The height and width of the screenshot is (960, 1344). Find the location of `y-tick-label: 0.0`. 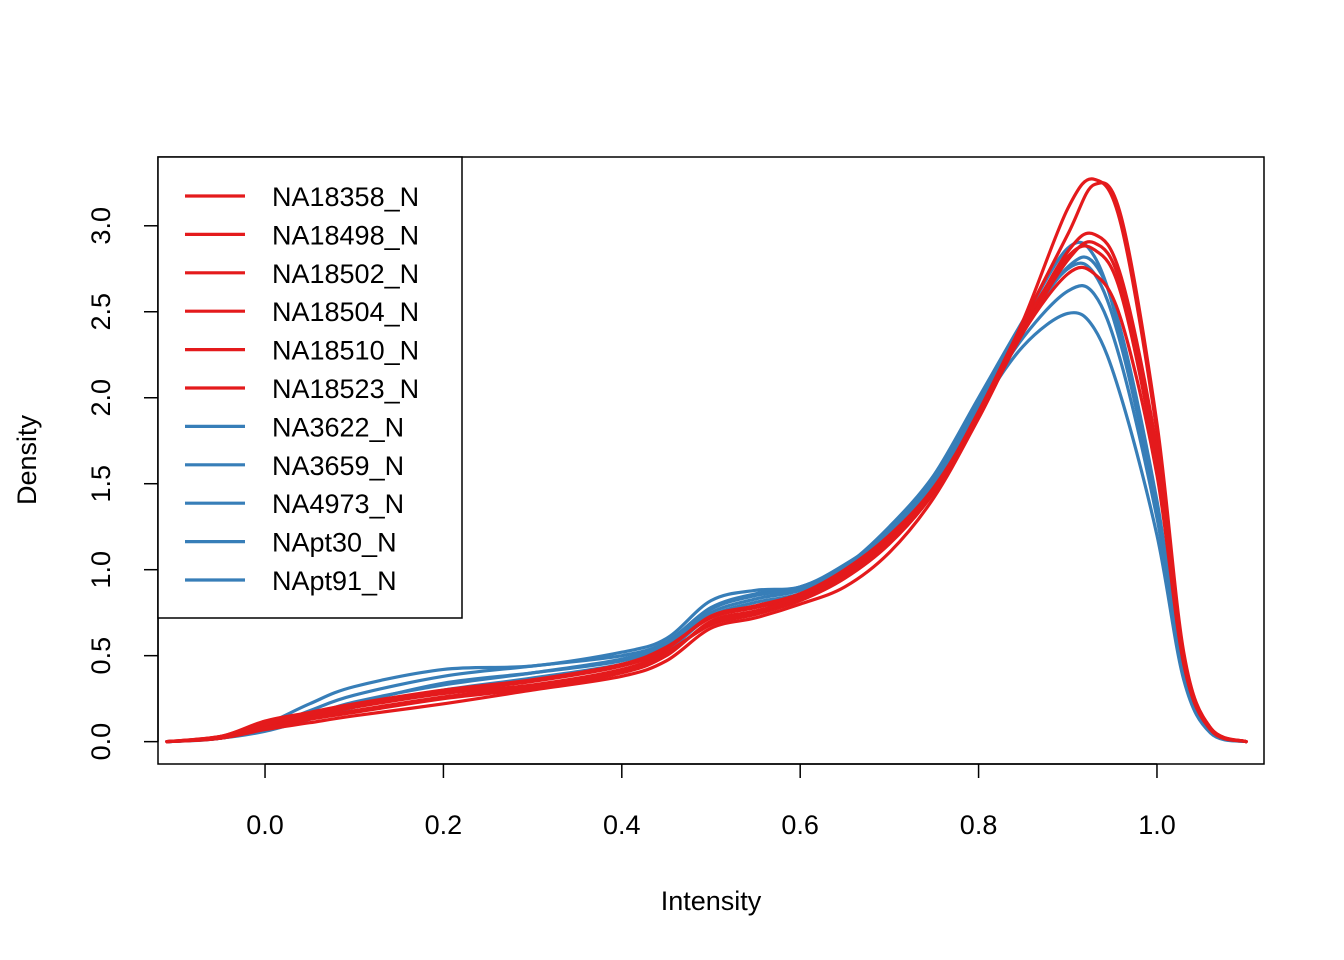

y-tick-label: 0.0 is located at coordinates (101, 742).